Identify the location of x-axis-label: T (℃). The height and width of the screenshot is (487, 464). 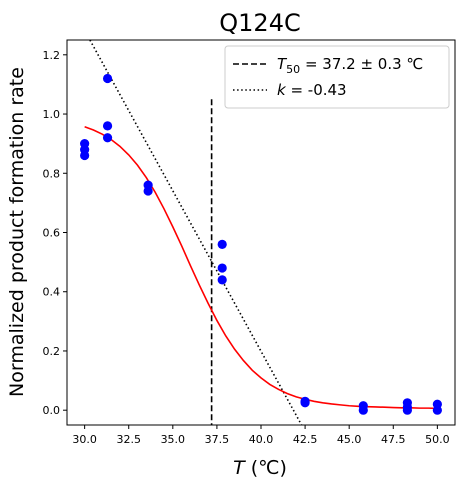
(260, 468).